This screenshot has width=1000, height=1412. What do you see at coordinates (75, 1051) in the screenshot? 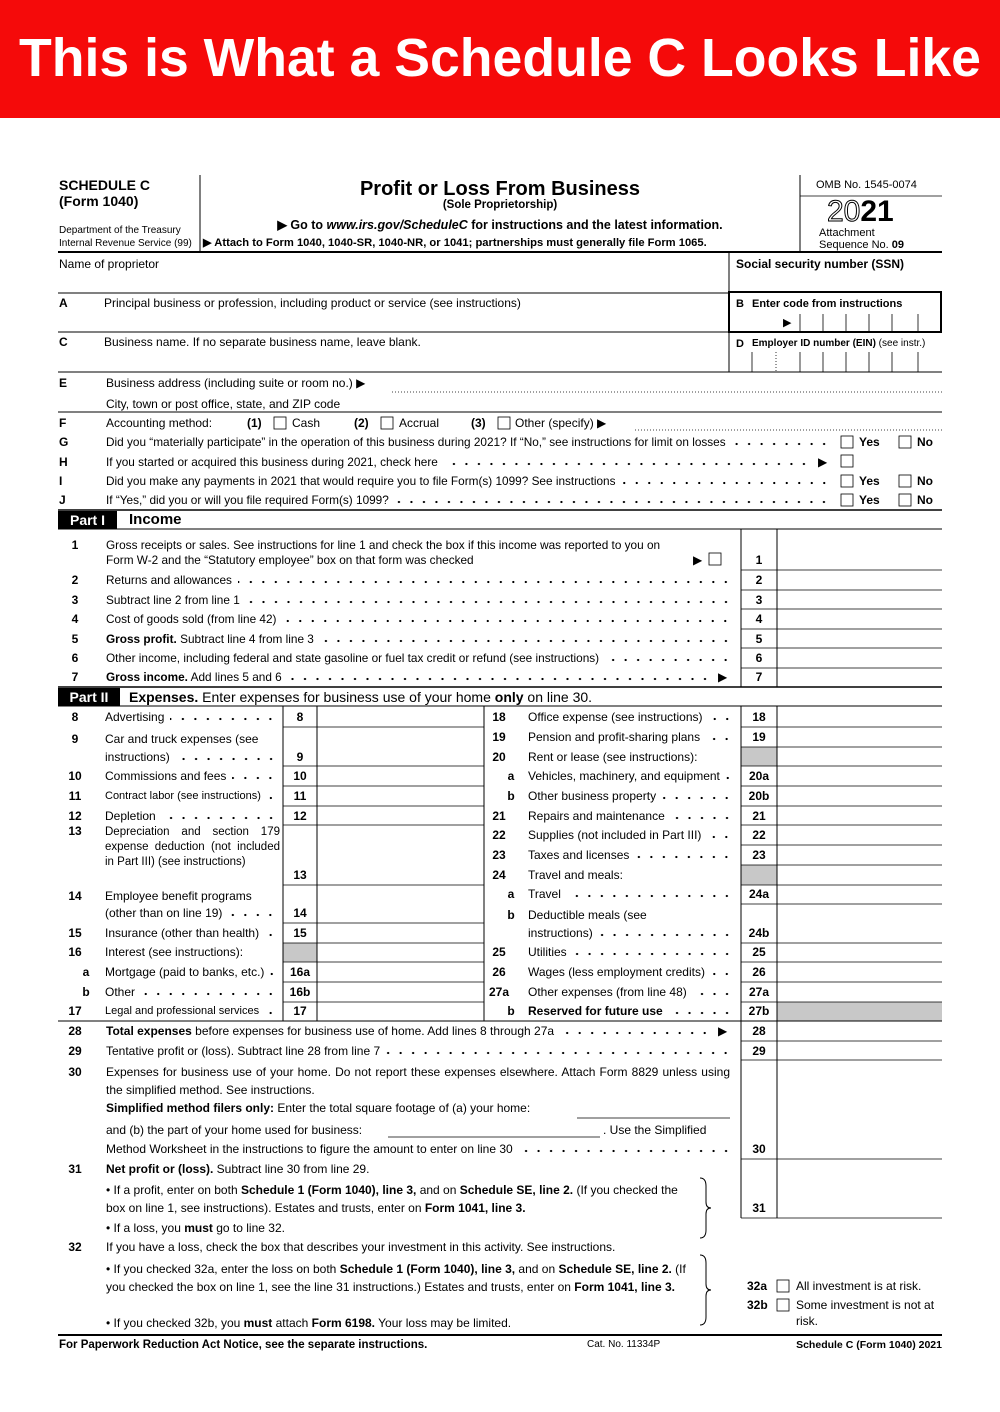
I see `num: 29` at bounding box center [75, 1051].